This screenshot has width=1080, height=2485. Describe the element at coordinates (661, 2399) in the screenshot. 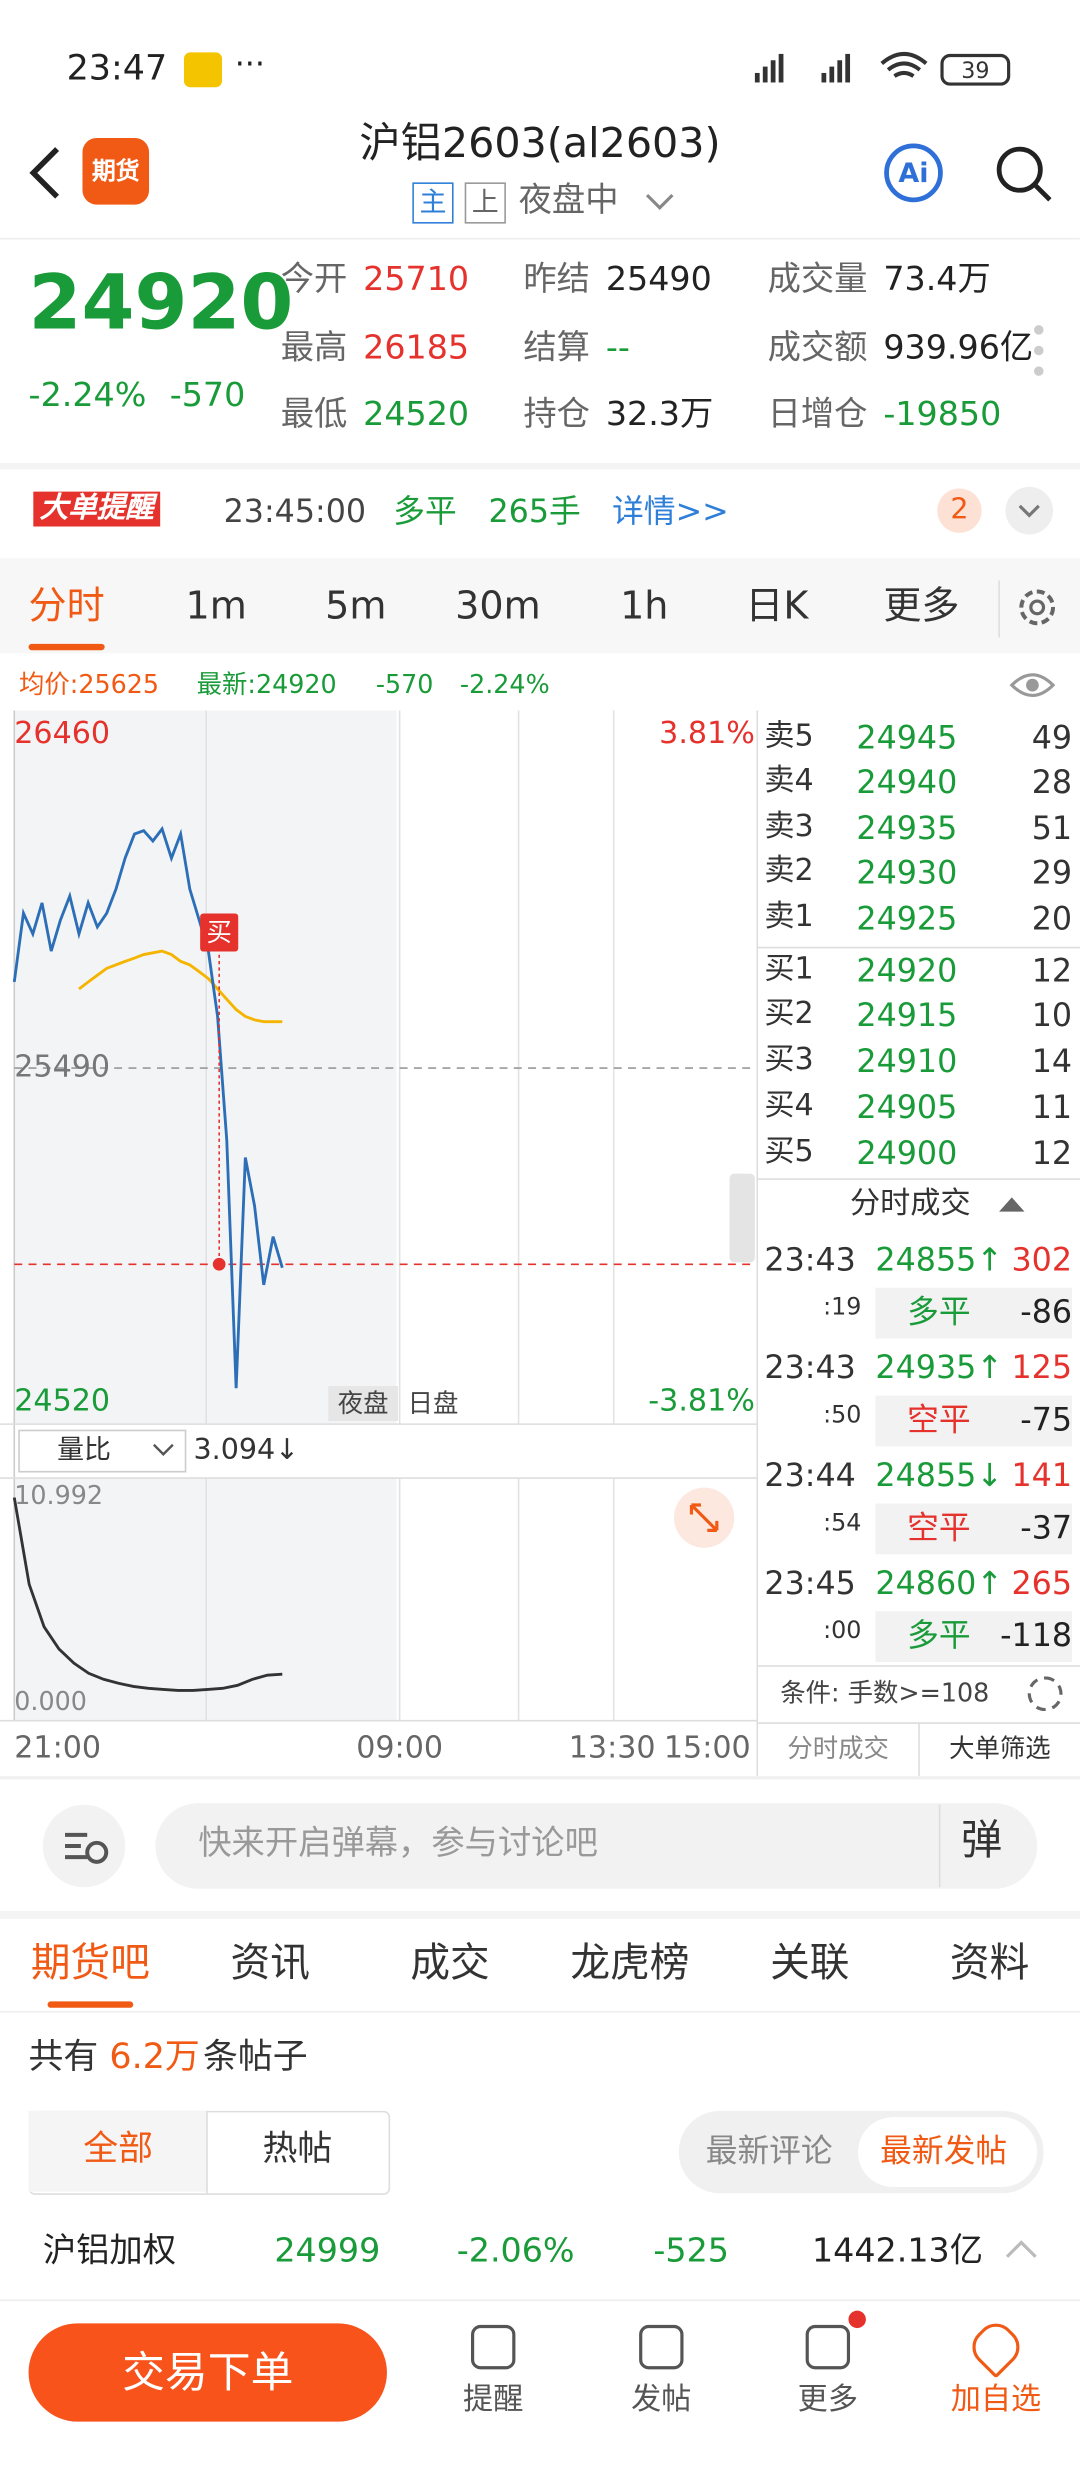

I see `nav-label: 发帖` at that location.